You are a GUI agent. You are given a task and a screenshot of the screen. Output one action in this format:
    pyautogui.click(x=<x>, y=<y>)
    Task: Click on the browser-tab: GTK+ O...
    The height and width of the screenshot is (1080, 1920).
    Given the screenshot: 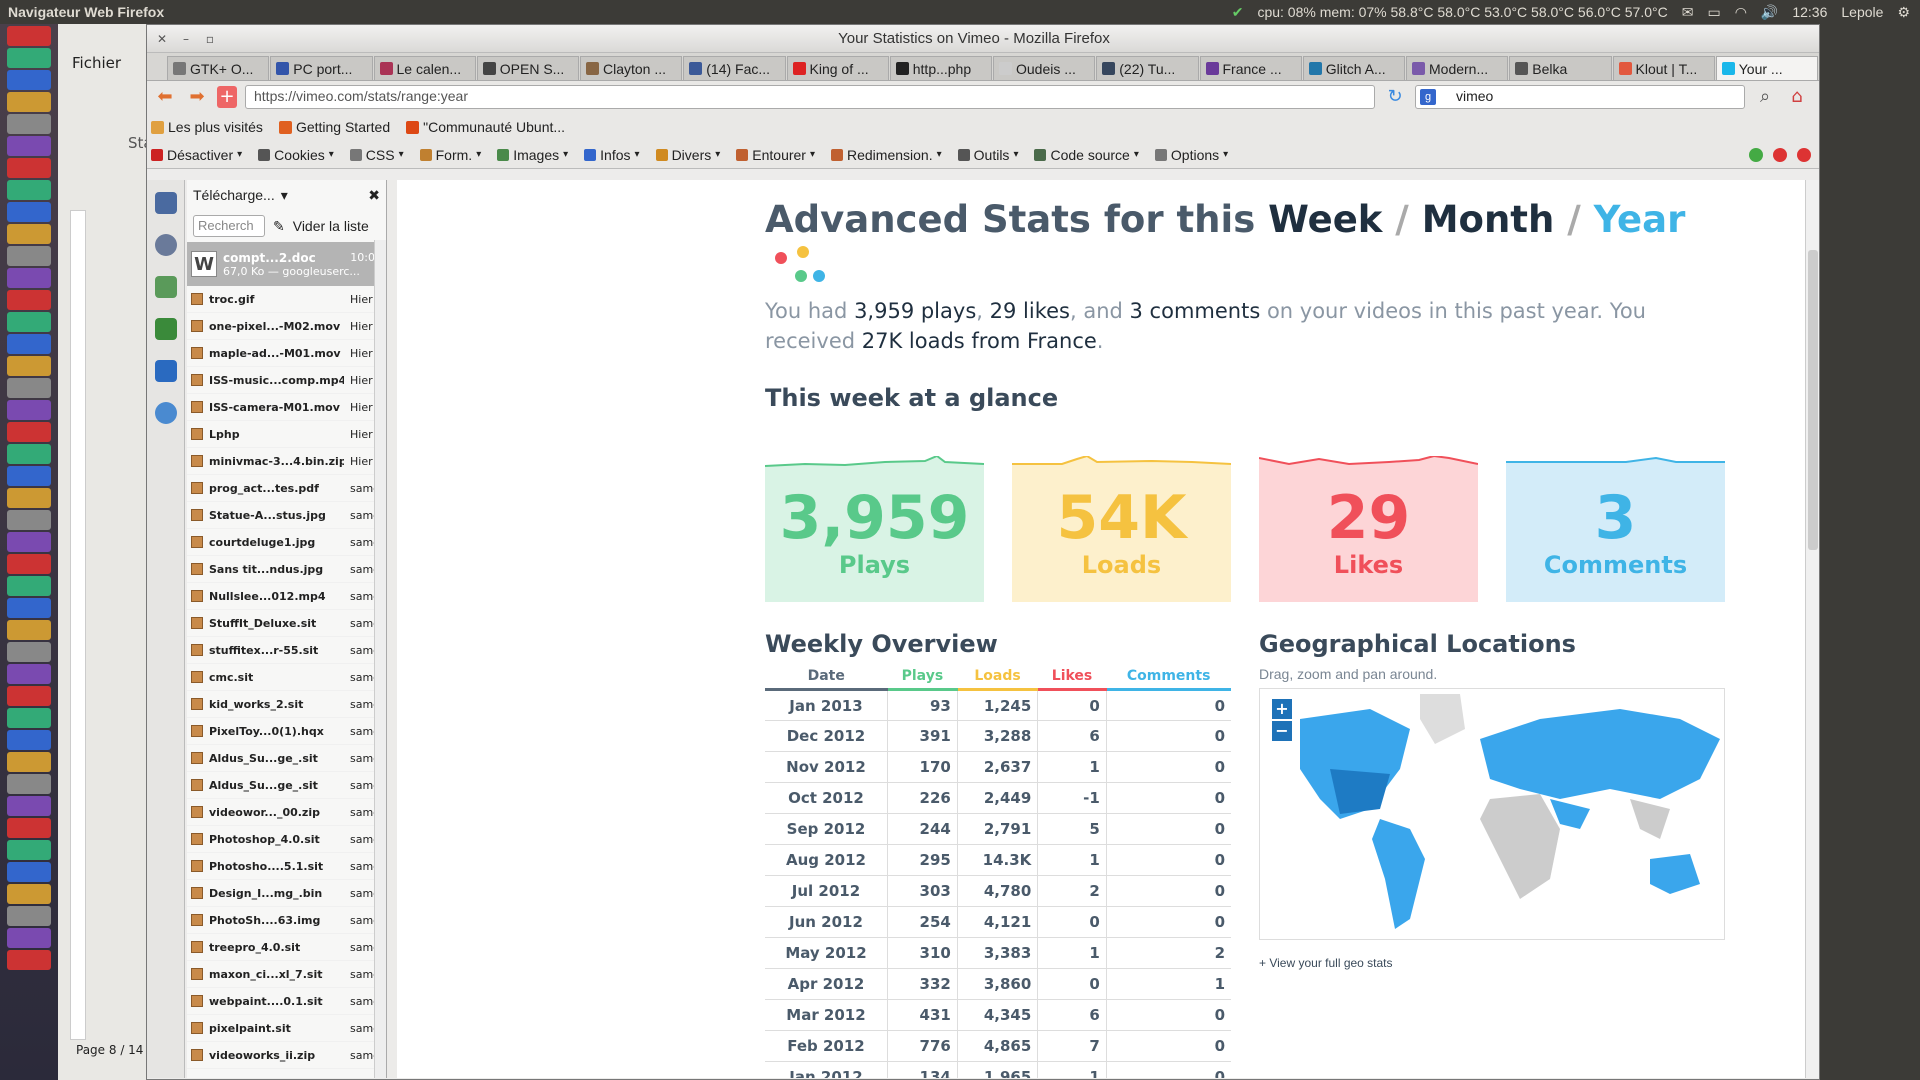 What is the action you would take?
    pyautogui.click(x=218, y=68)
    